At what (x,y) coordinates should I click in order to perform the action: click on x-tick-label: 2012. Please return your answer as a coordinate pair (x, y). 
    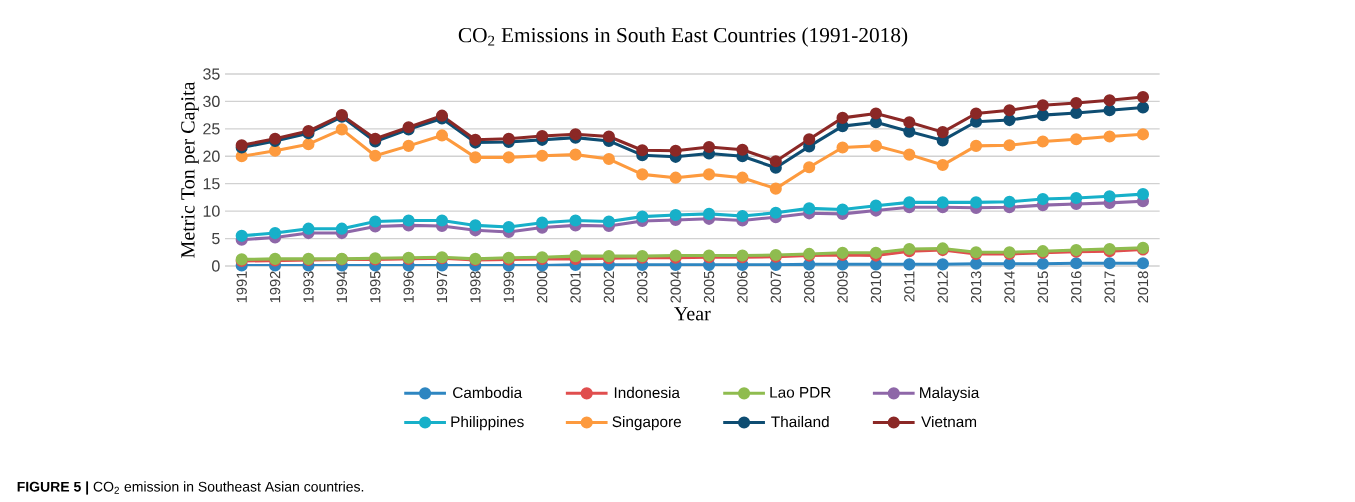
    Looking at the image, I should click on (942, 287).